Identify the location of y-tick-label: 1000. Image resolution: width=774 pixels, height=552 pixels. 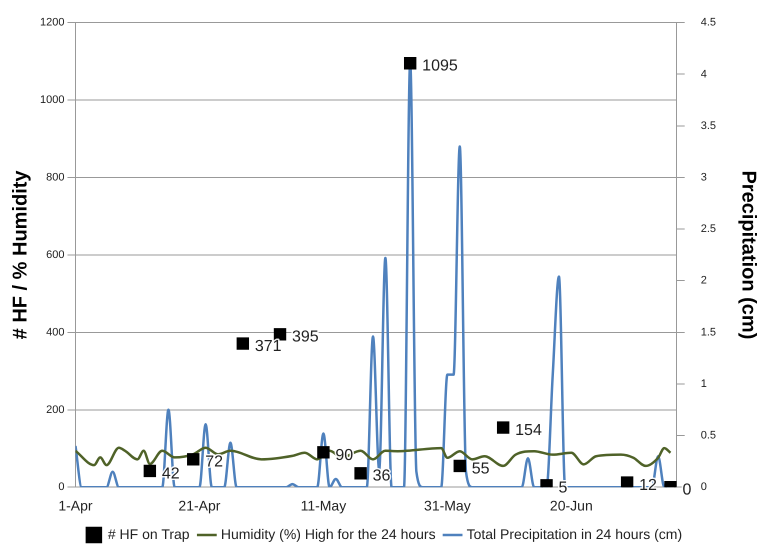
(52, 100).